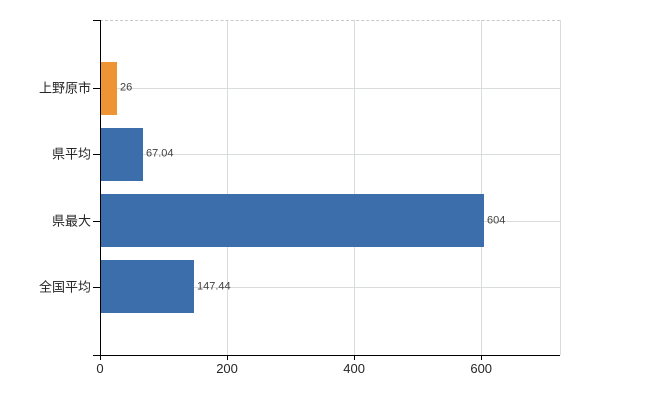 Image resolution: width=650 pixels, height=400 pixels. What do you see at coordinates (100, 368) in the screenshot?
I see `x-axis-tick-label: 0` at bounding box center [100, 368].